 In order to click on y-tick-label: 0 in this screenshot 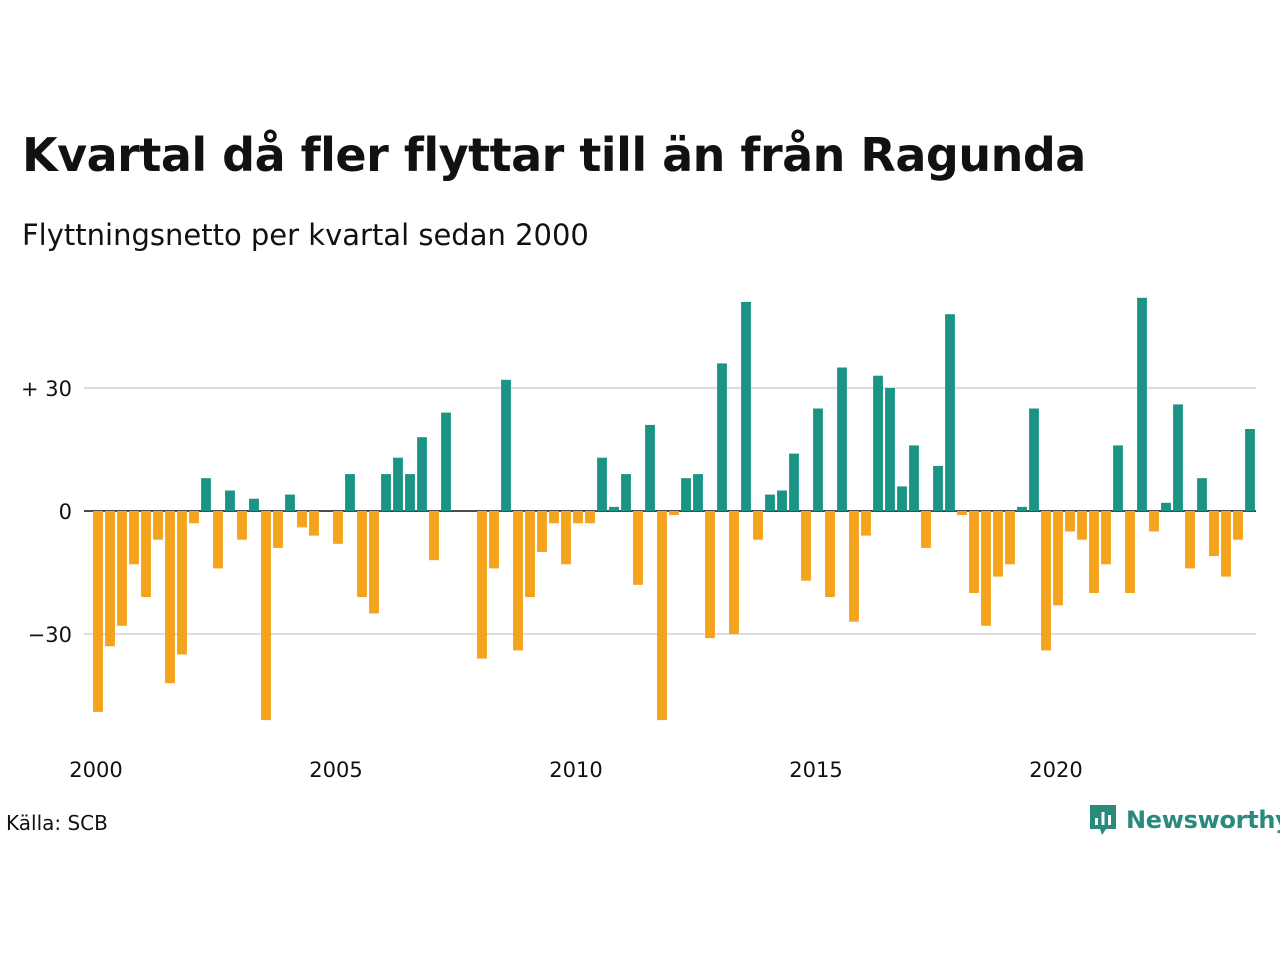, I will do `click(65, 512)`.